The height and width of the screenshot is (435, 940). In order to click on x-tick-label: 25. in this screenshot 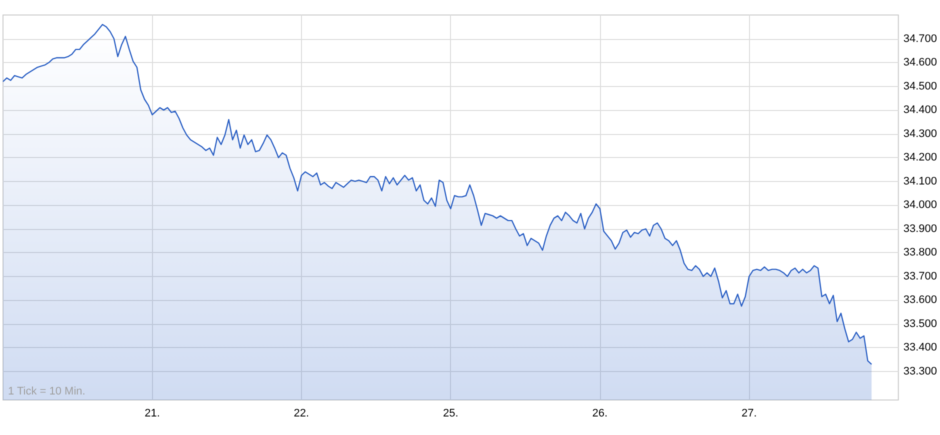, I will do `click(450, 414)`.